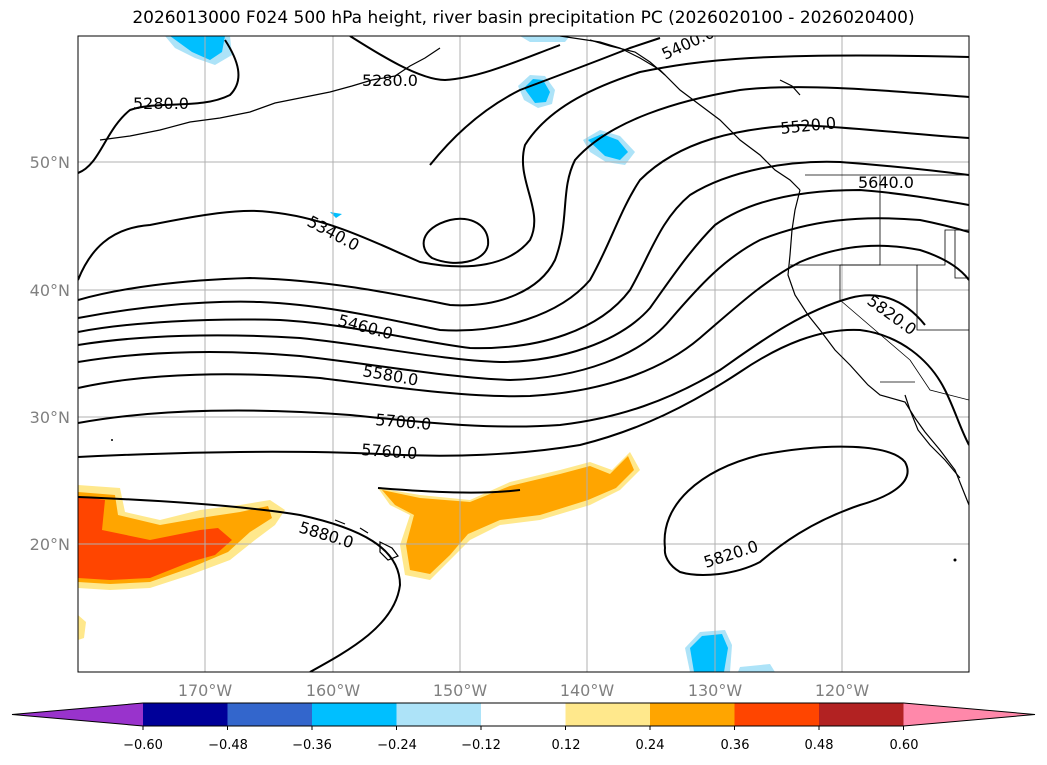 This screenshot has width=1047, height=765. I want to click on lon-label: 150°W, so click(460, 690).